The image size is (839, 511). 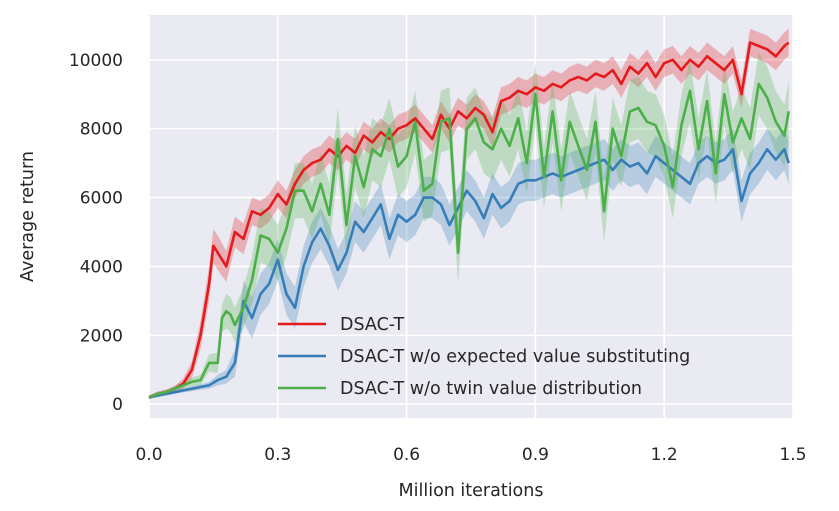 What do you see at coordinates (491, 389) in the screenshot?
I see `legend-label-2: DSAC-T w/o twin value distribution` at bounding box center [491, 389].